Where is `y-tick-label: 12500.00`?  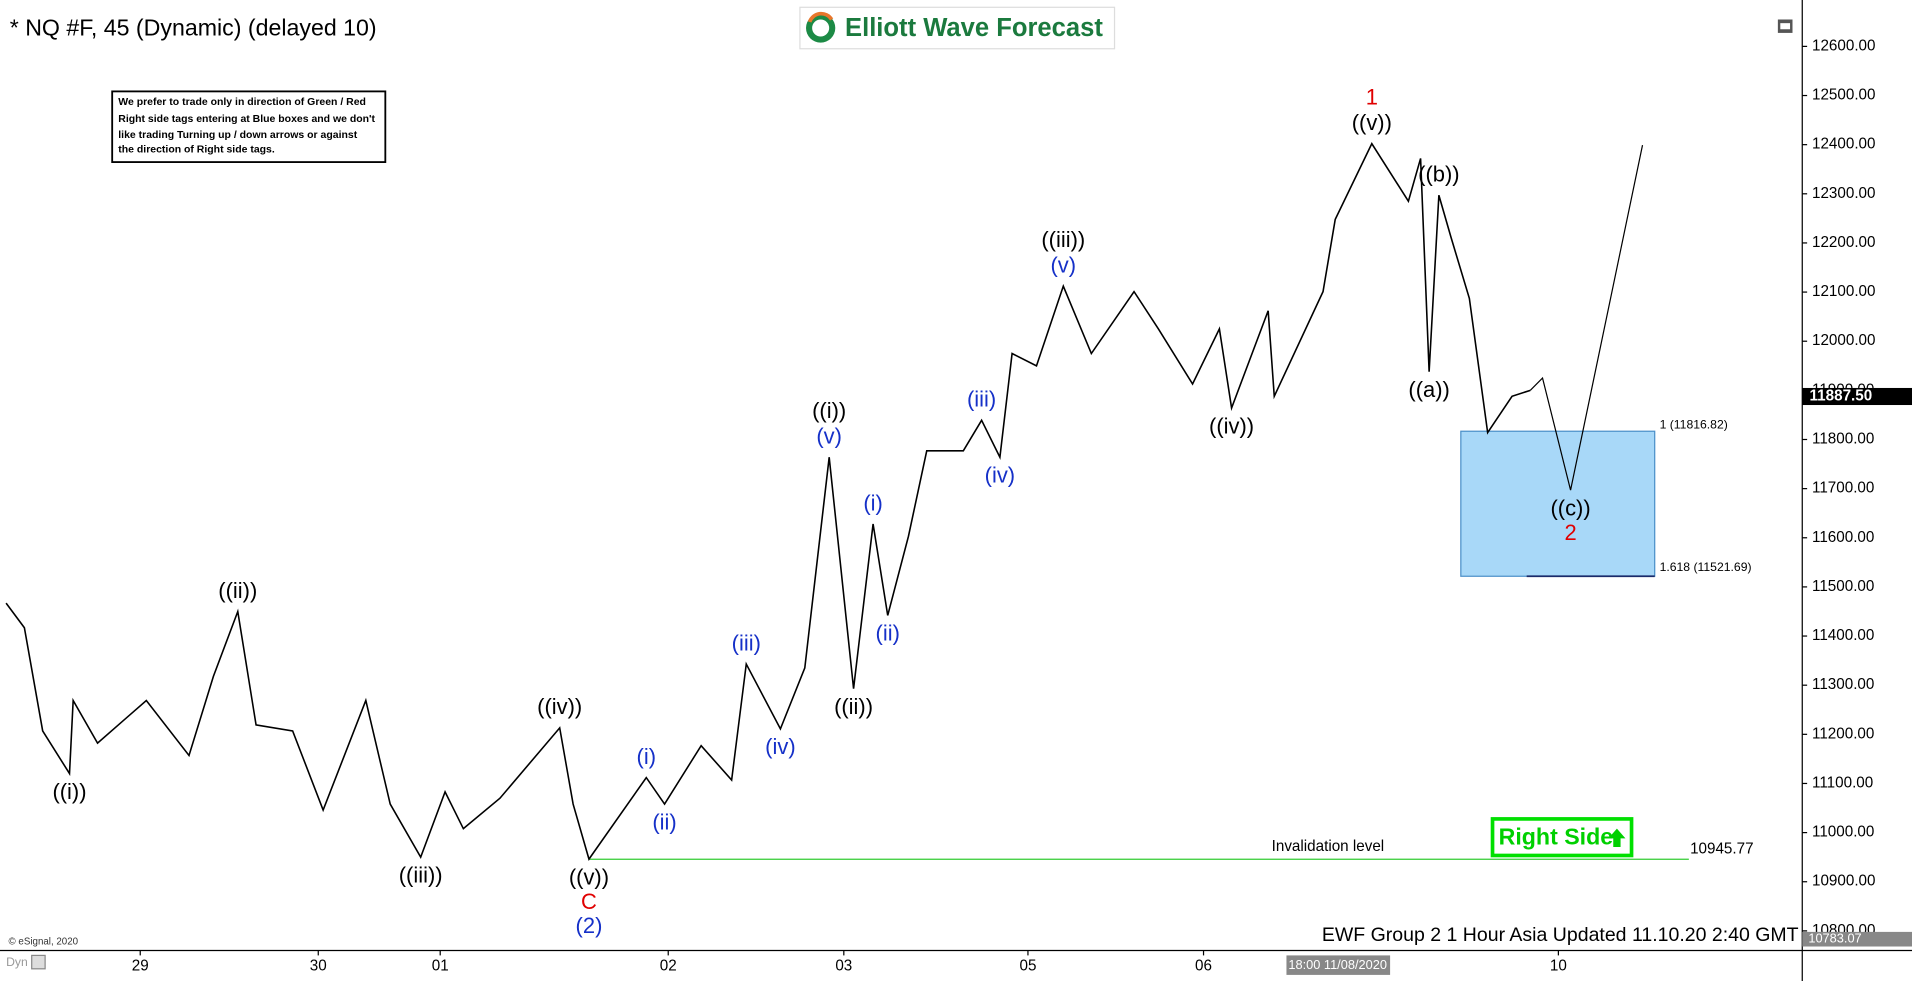
y-tick-label: 12500.00 is located at coordinates (1844, 95).